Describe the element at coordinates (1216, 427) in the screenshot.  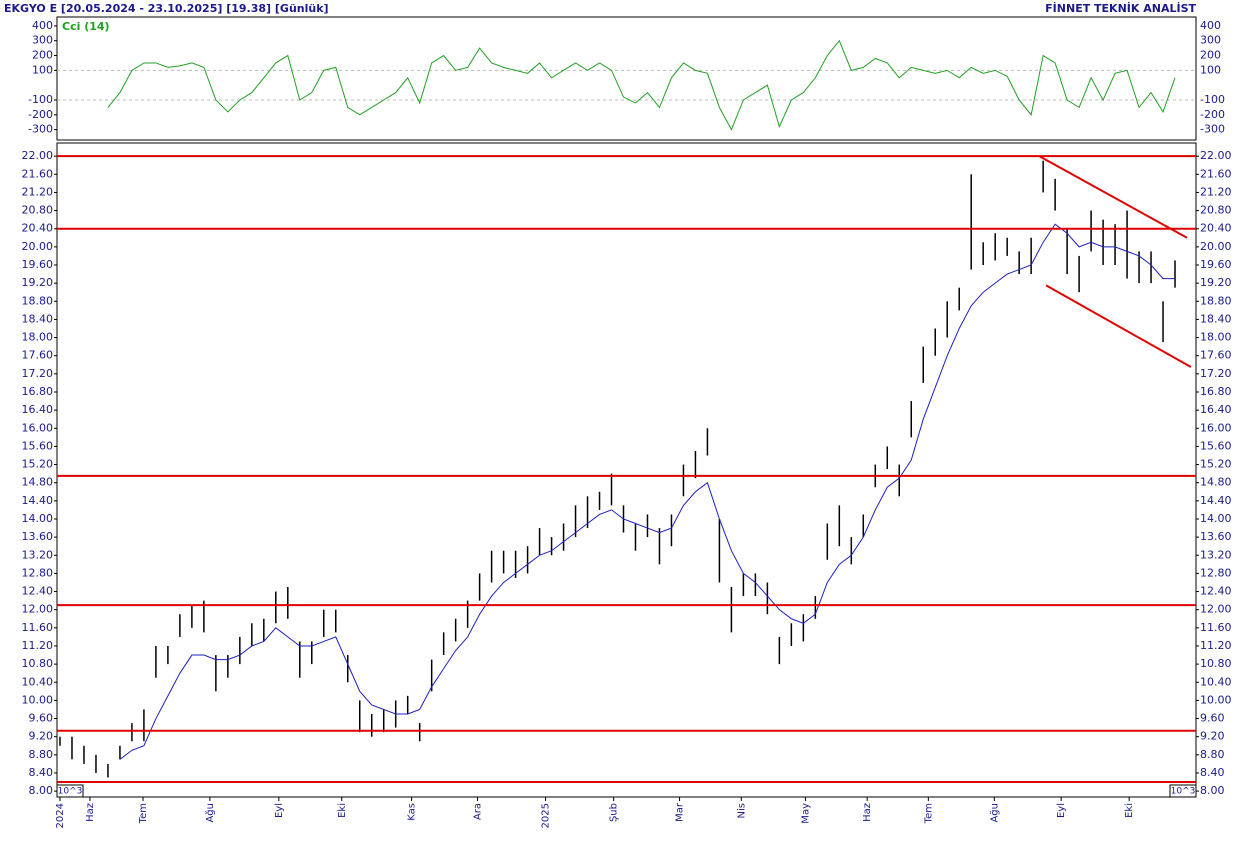
I see `y-tick-label-right: 16.00` at that location.